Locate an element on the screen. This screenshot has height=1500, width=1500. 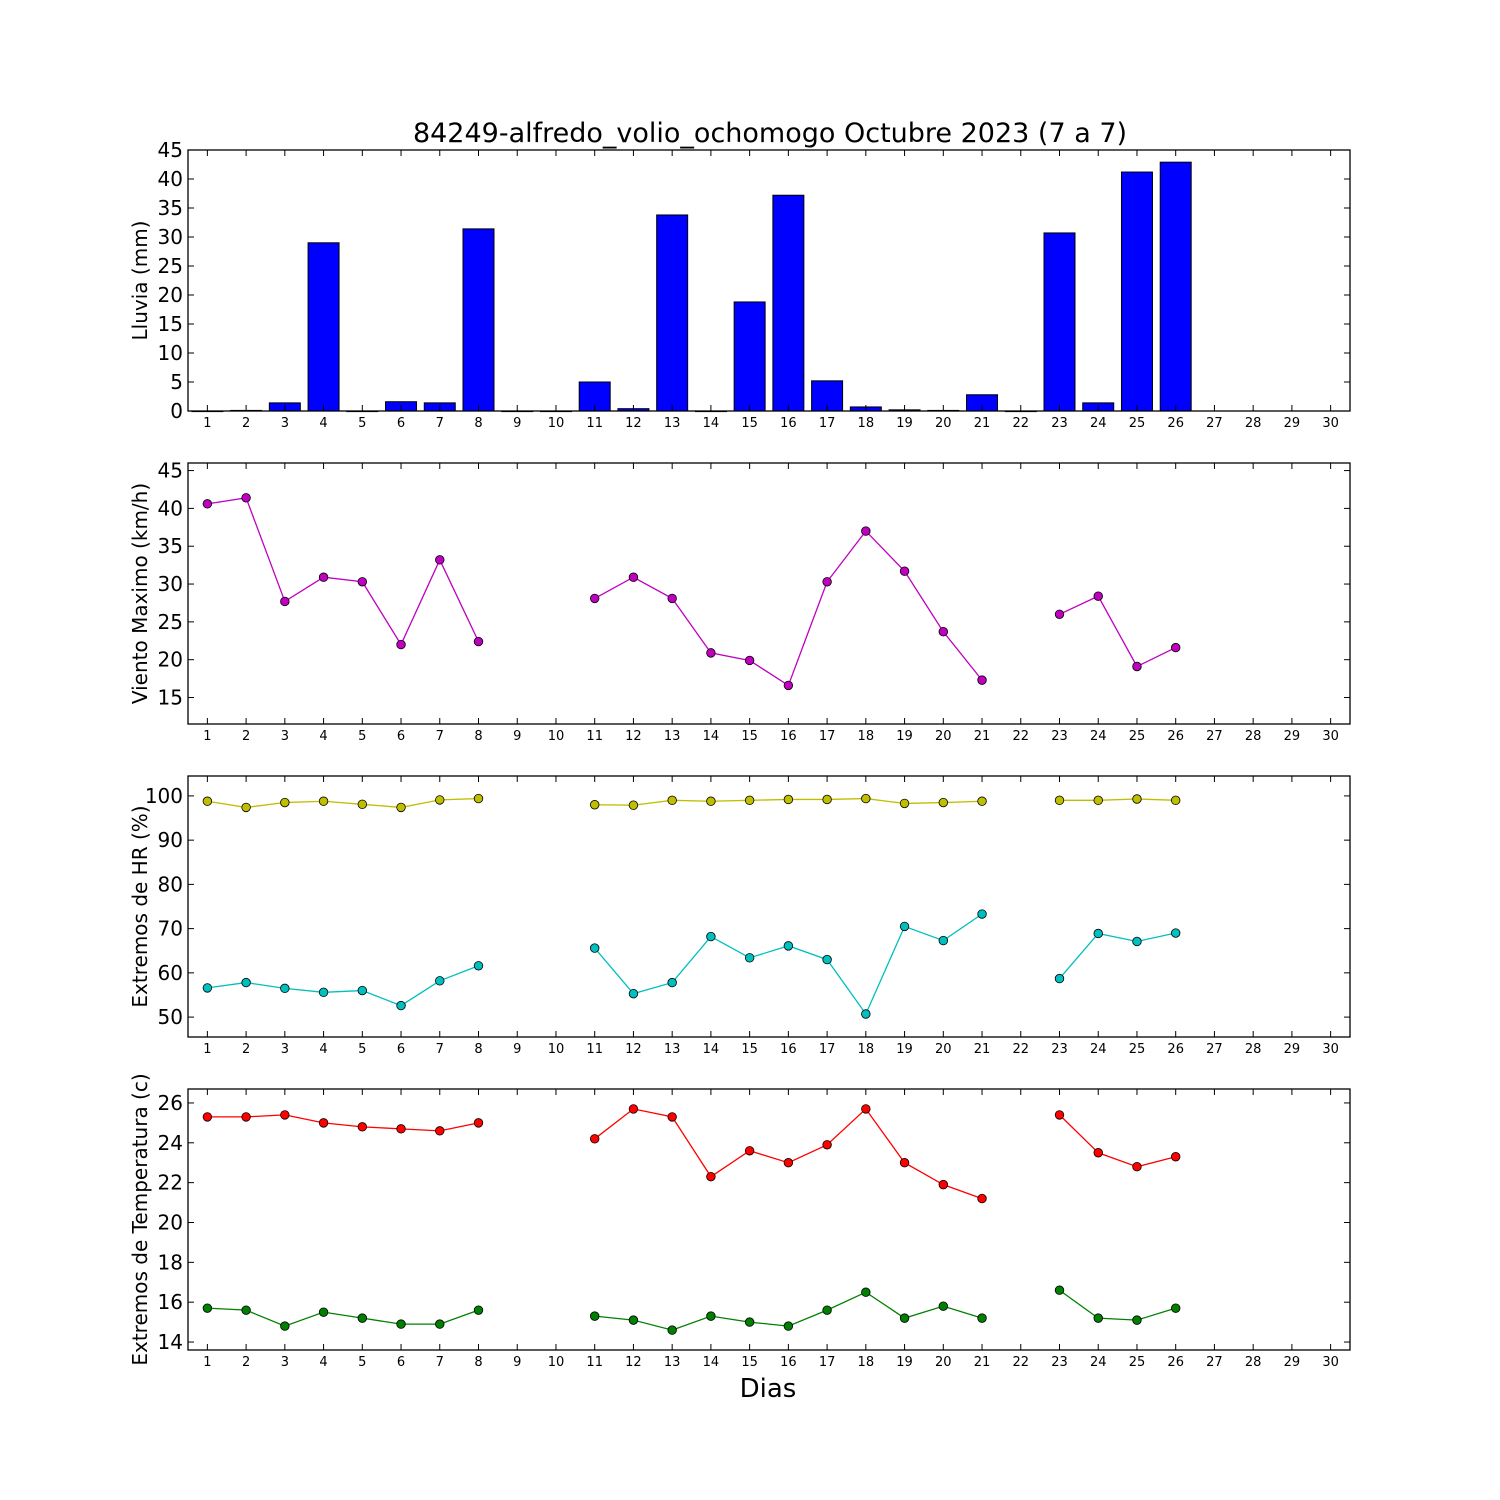
humidity-y-axis-label: Extremos de HR (%) is located at coordinates (140, 906).